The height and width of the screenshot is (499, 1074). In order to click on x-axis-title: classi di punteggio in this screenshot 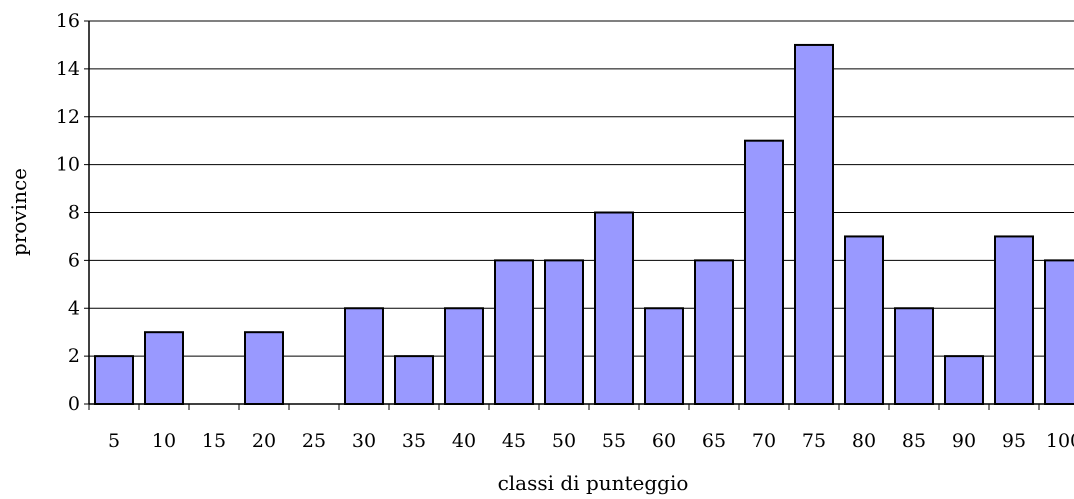, I will do `click(593, 483)`.